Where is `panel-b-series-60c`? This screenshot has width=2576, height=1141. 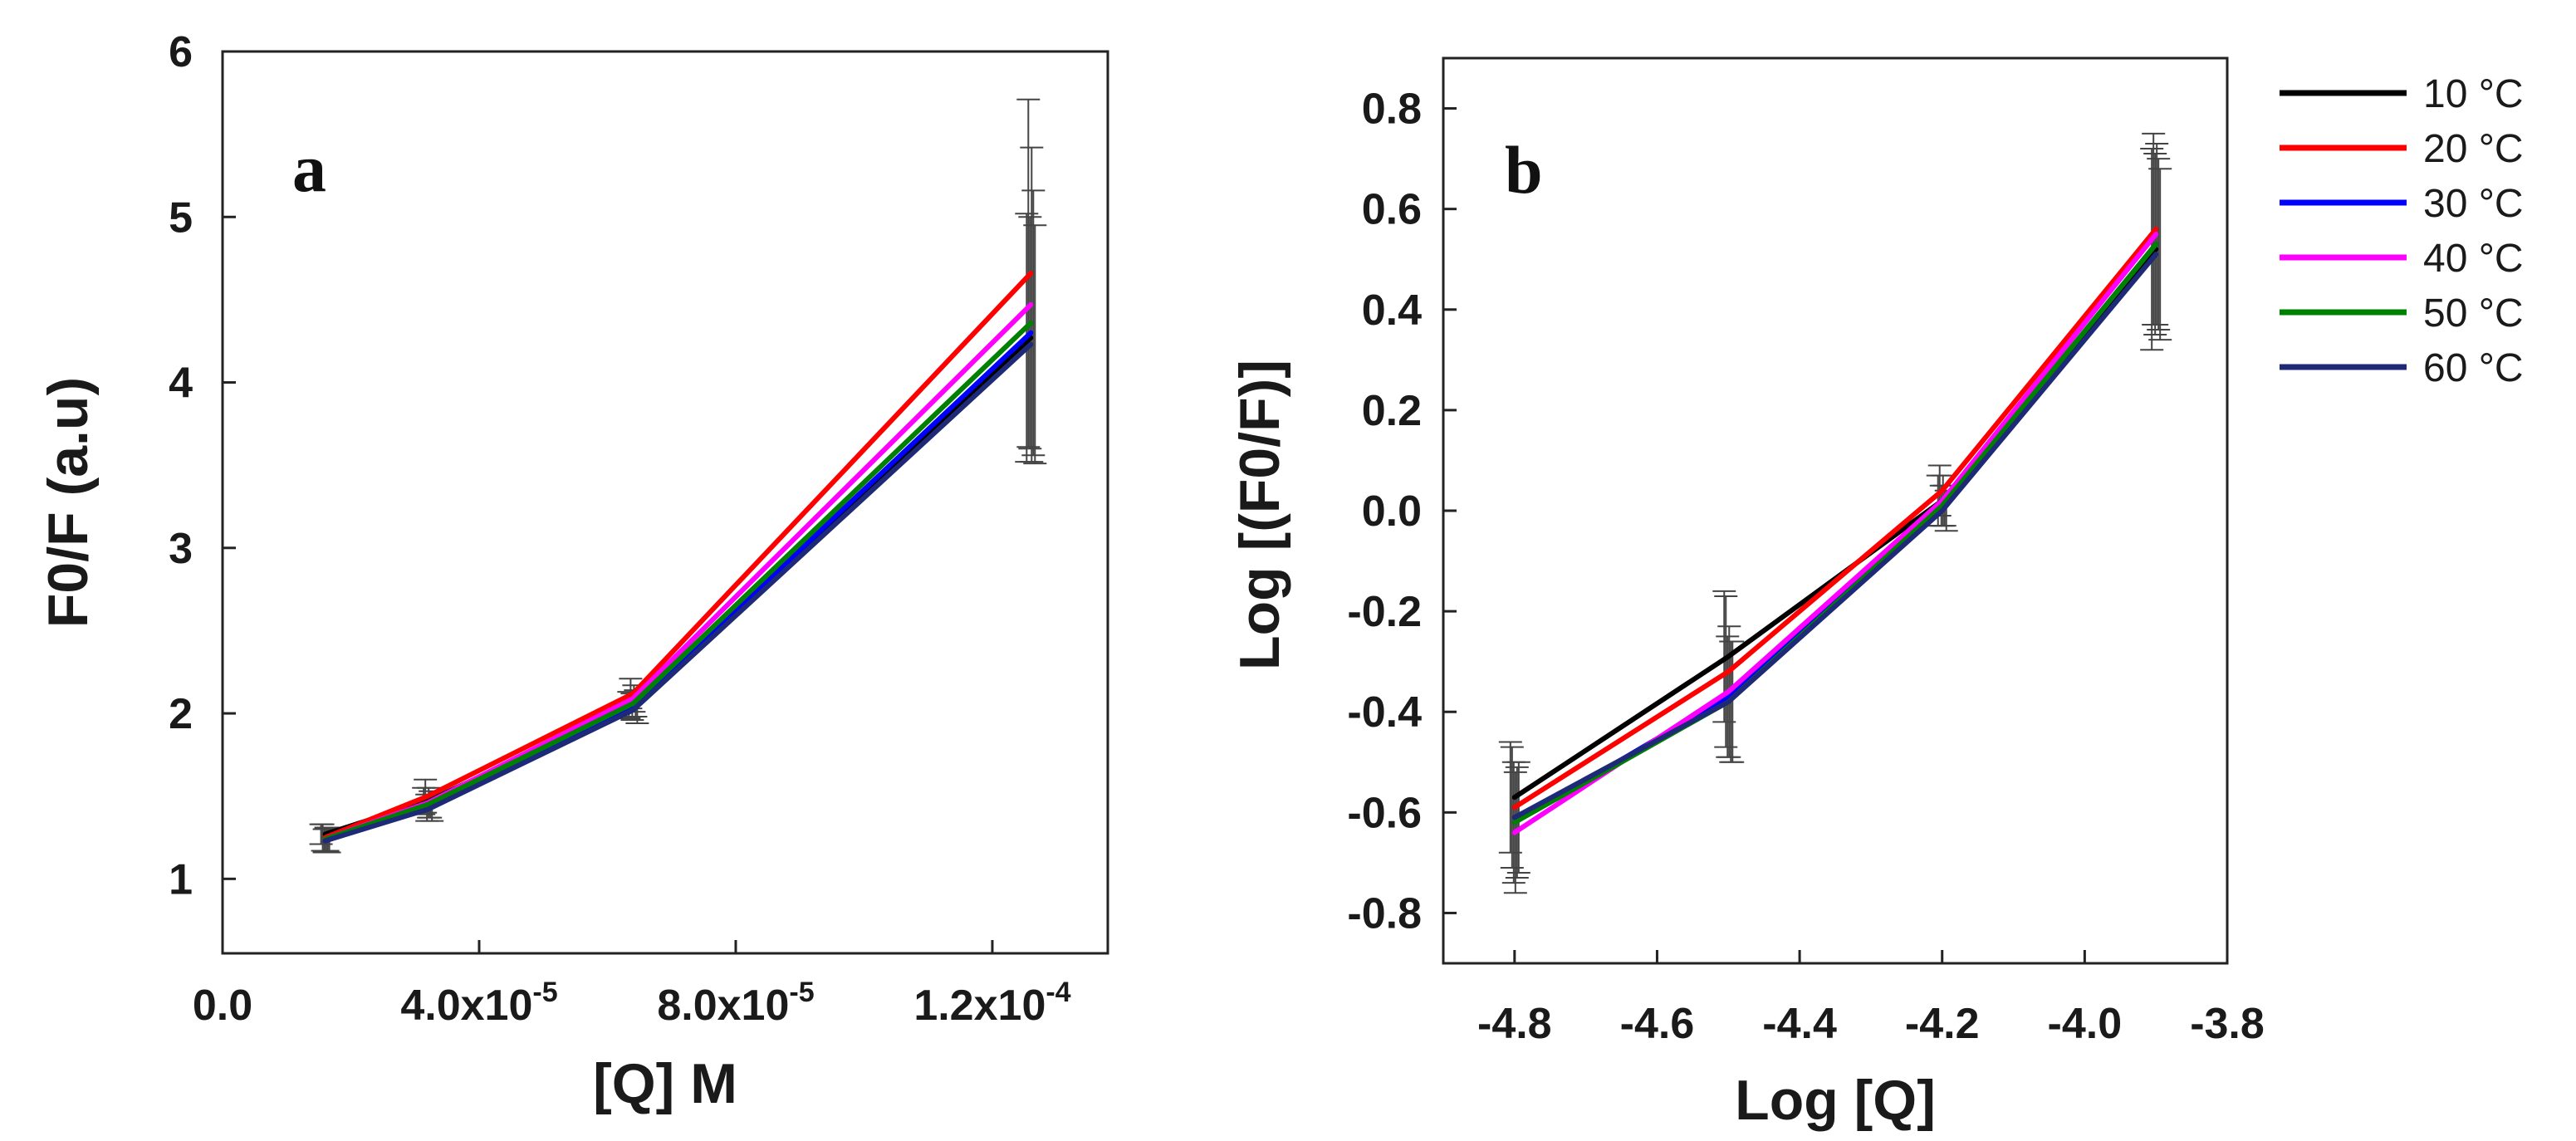 panel-b-series-60c is located at coordinates (1835, 536).